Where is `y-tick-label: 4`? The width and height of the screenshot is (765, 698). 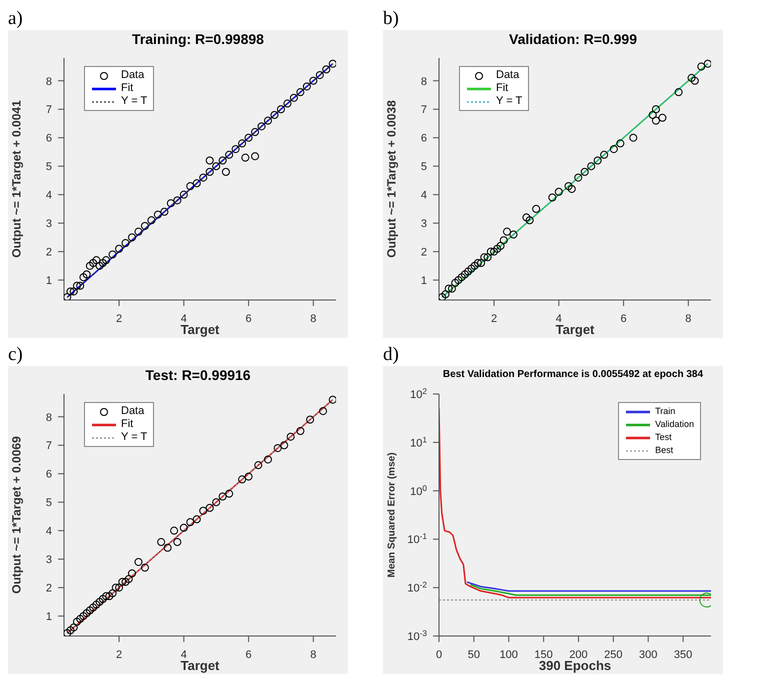 y-tick-label: 4 is located at coordinates (49, 532).